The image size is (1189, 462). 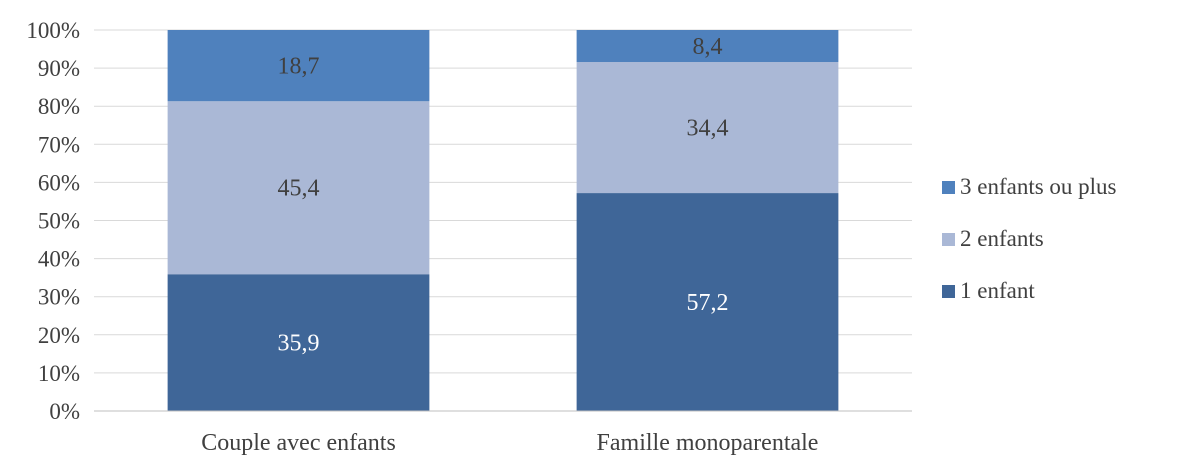 What do you see at coordinates (59, 259) in the screenshot?
I see `y-tick-label: 40%` at bounding box center [59, 259].